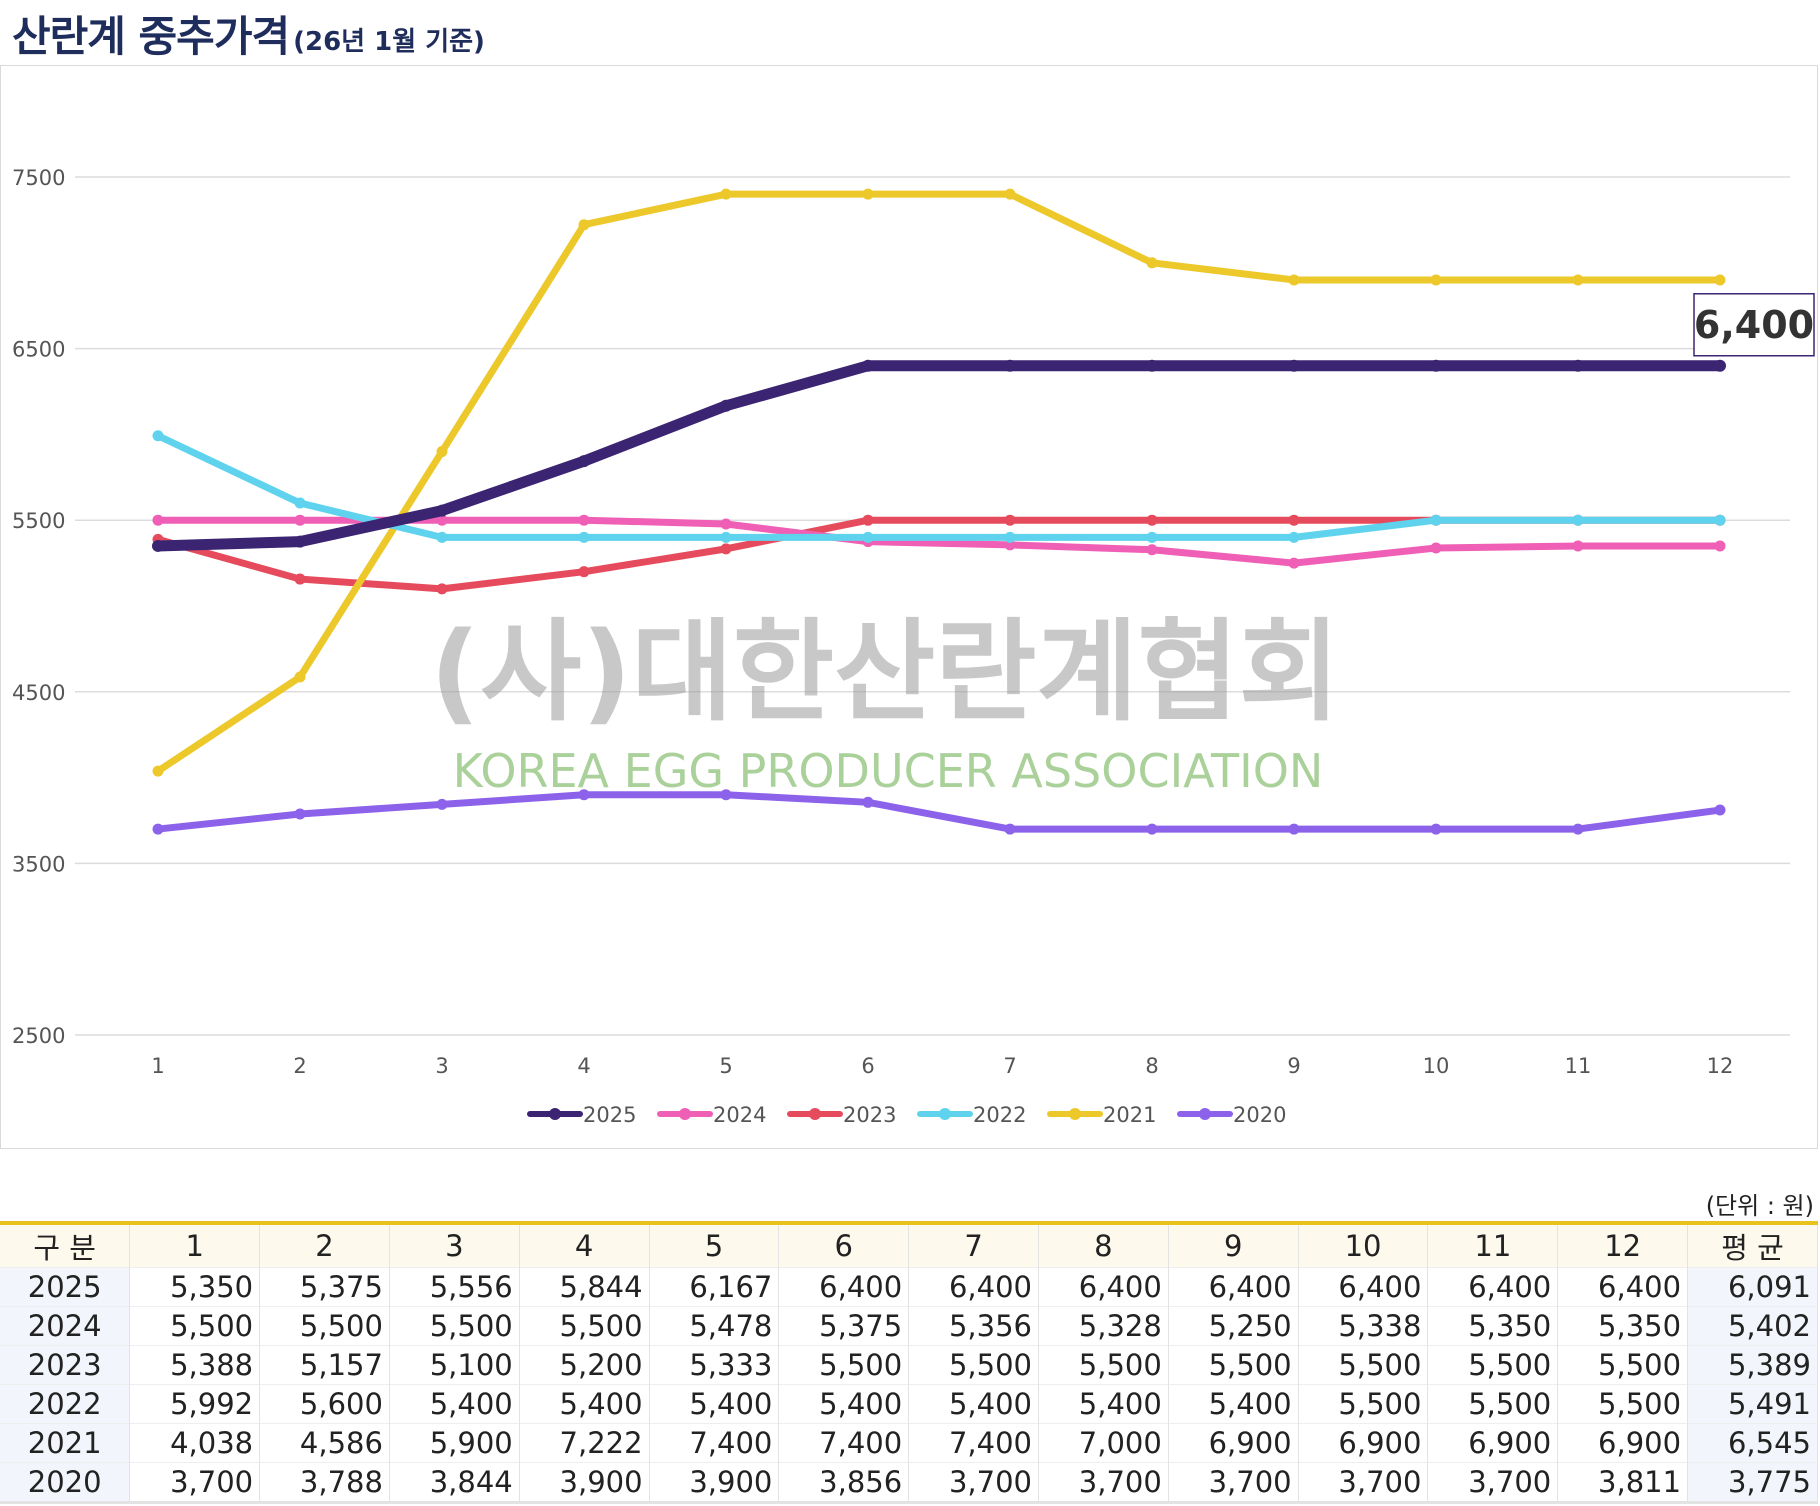 This screenshot has height=1506, width=1820. What do you see at coordinates (1752, 1483) in the screenshot?
I see `cell-average: 3,775` at bounding box center [1752, 1483].